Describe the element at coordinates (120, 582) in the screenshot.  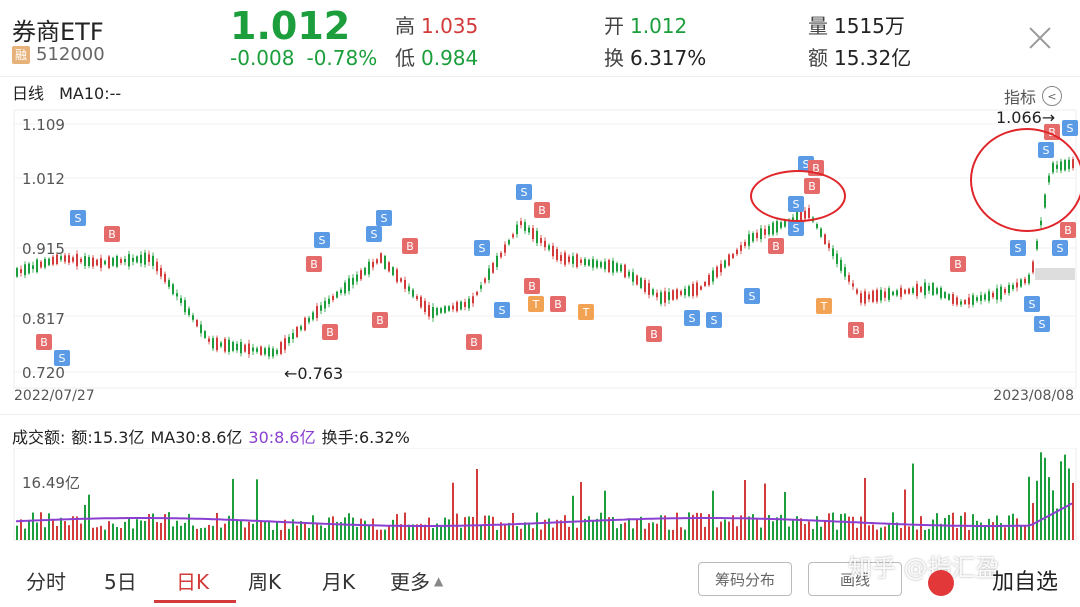
I see `tab-5day: 5日` at that location.